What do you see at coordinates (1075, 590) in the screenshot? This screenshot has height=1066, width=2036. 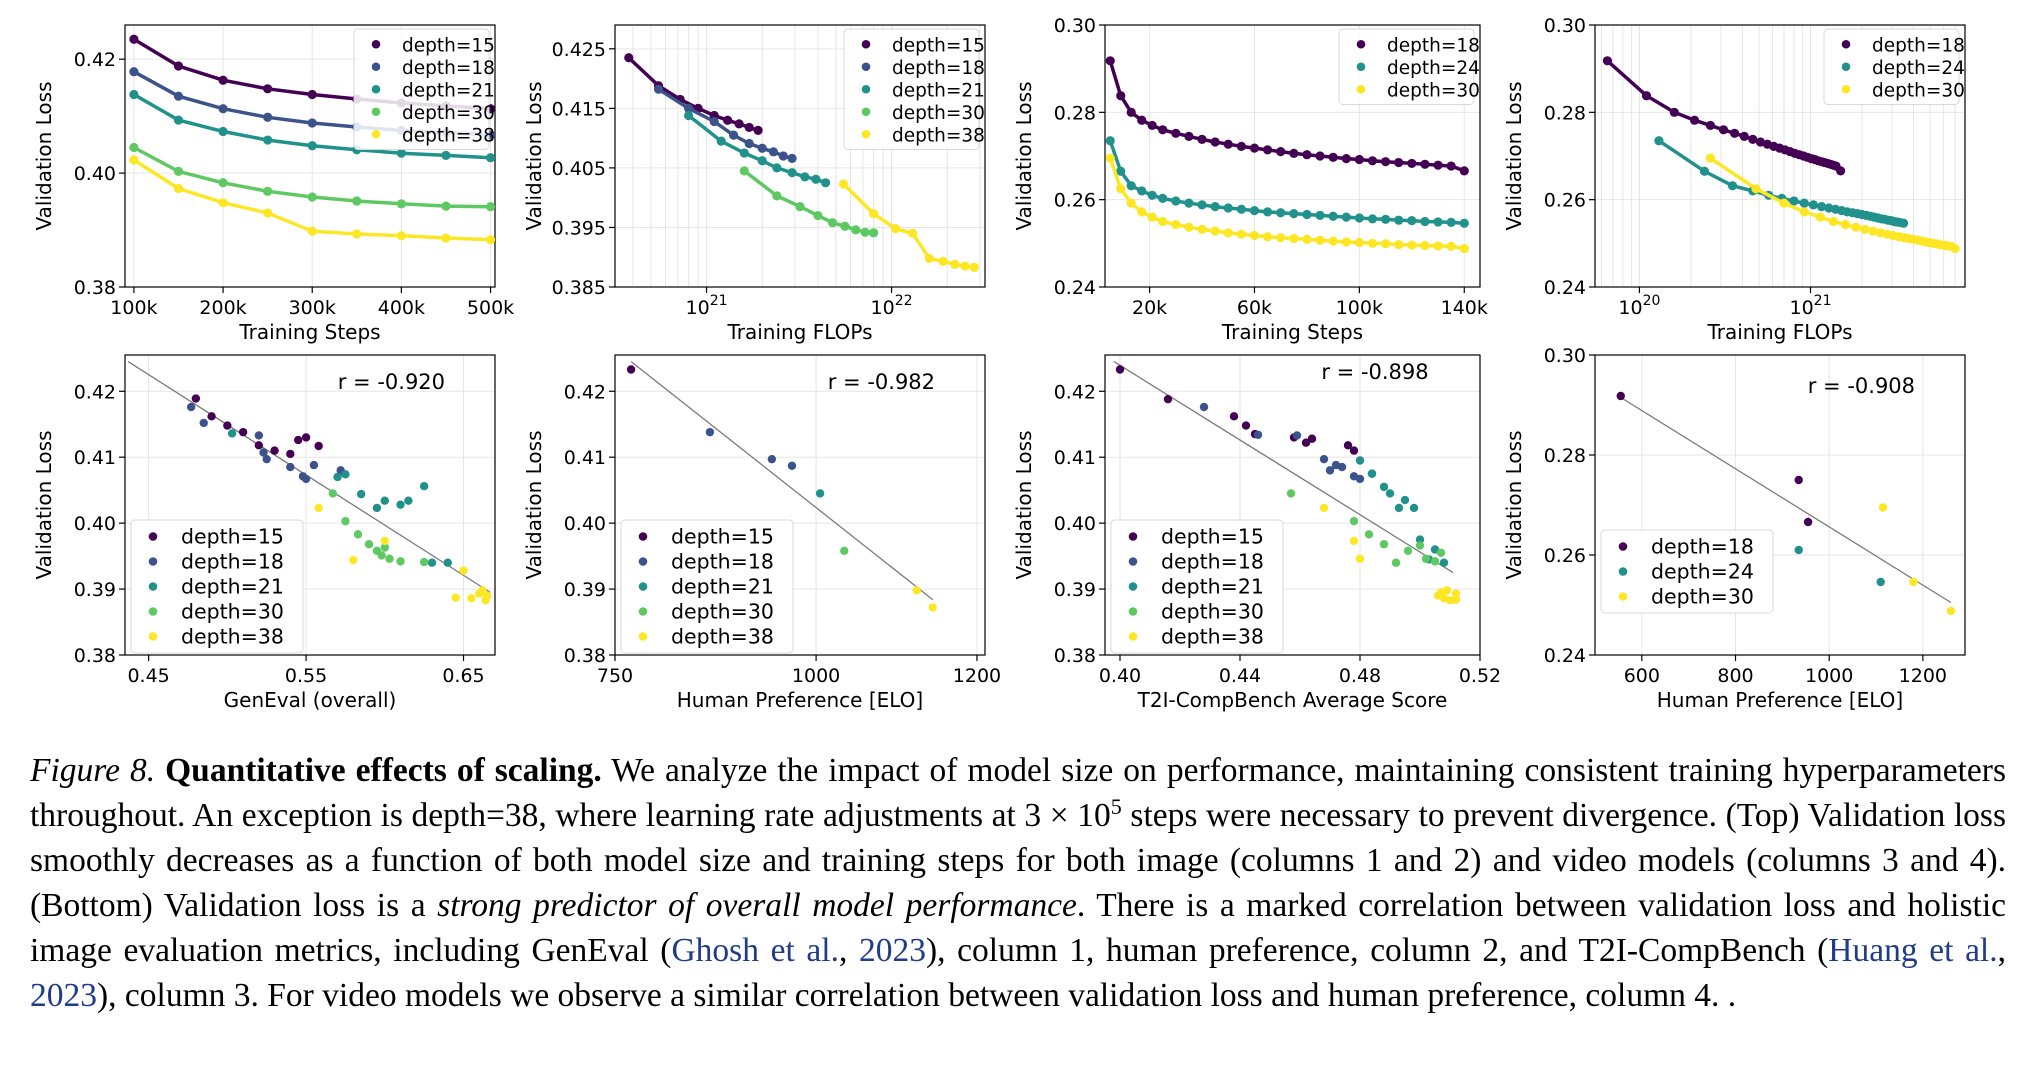 I see `tick-label: 0.39` at bounding box center [1075, 590].